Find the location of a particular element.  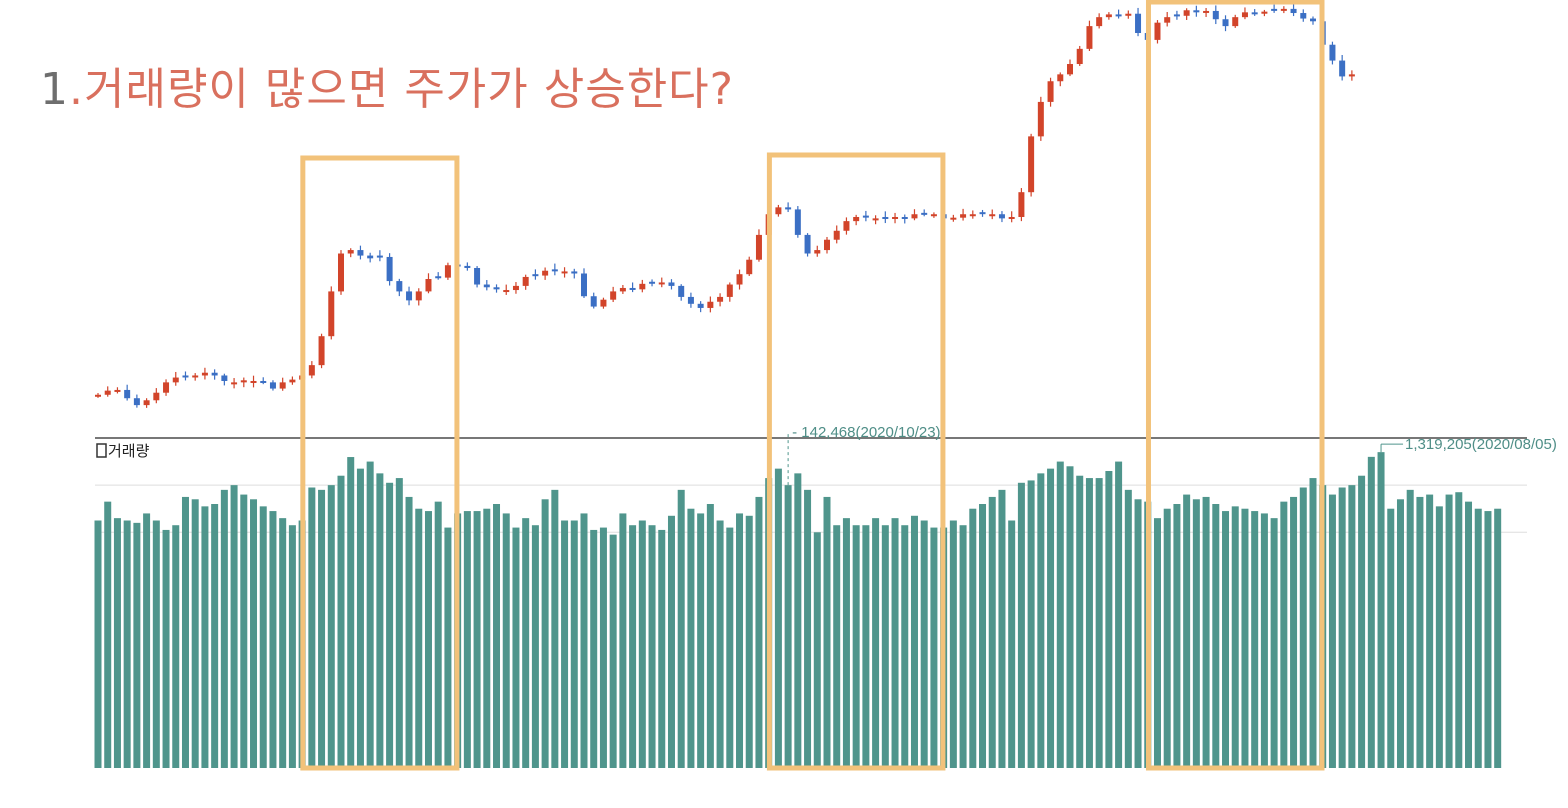

slide-title: 1.거래량이 많으면 주가가 상승한다? is located at coordinates (387, 90).